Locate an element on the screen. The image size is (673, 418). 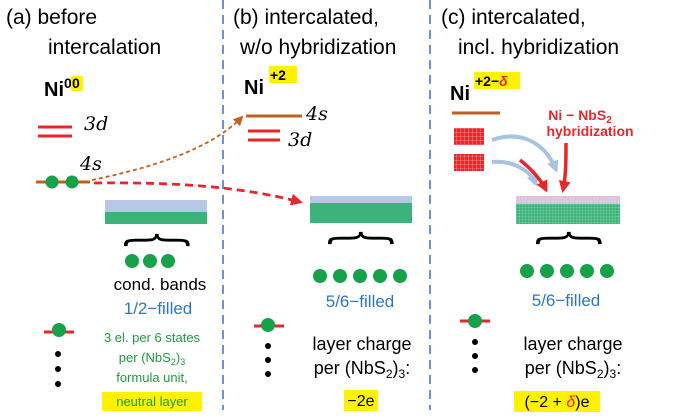
panel-c-band-empty is located at coordinates (568, 200).